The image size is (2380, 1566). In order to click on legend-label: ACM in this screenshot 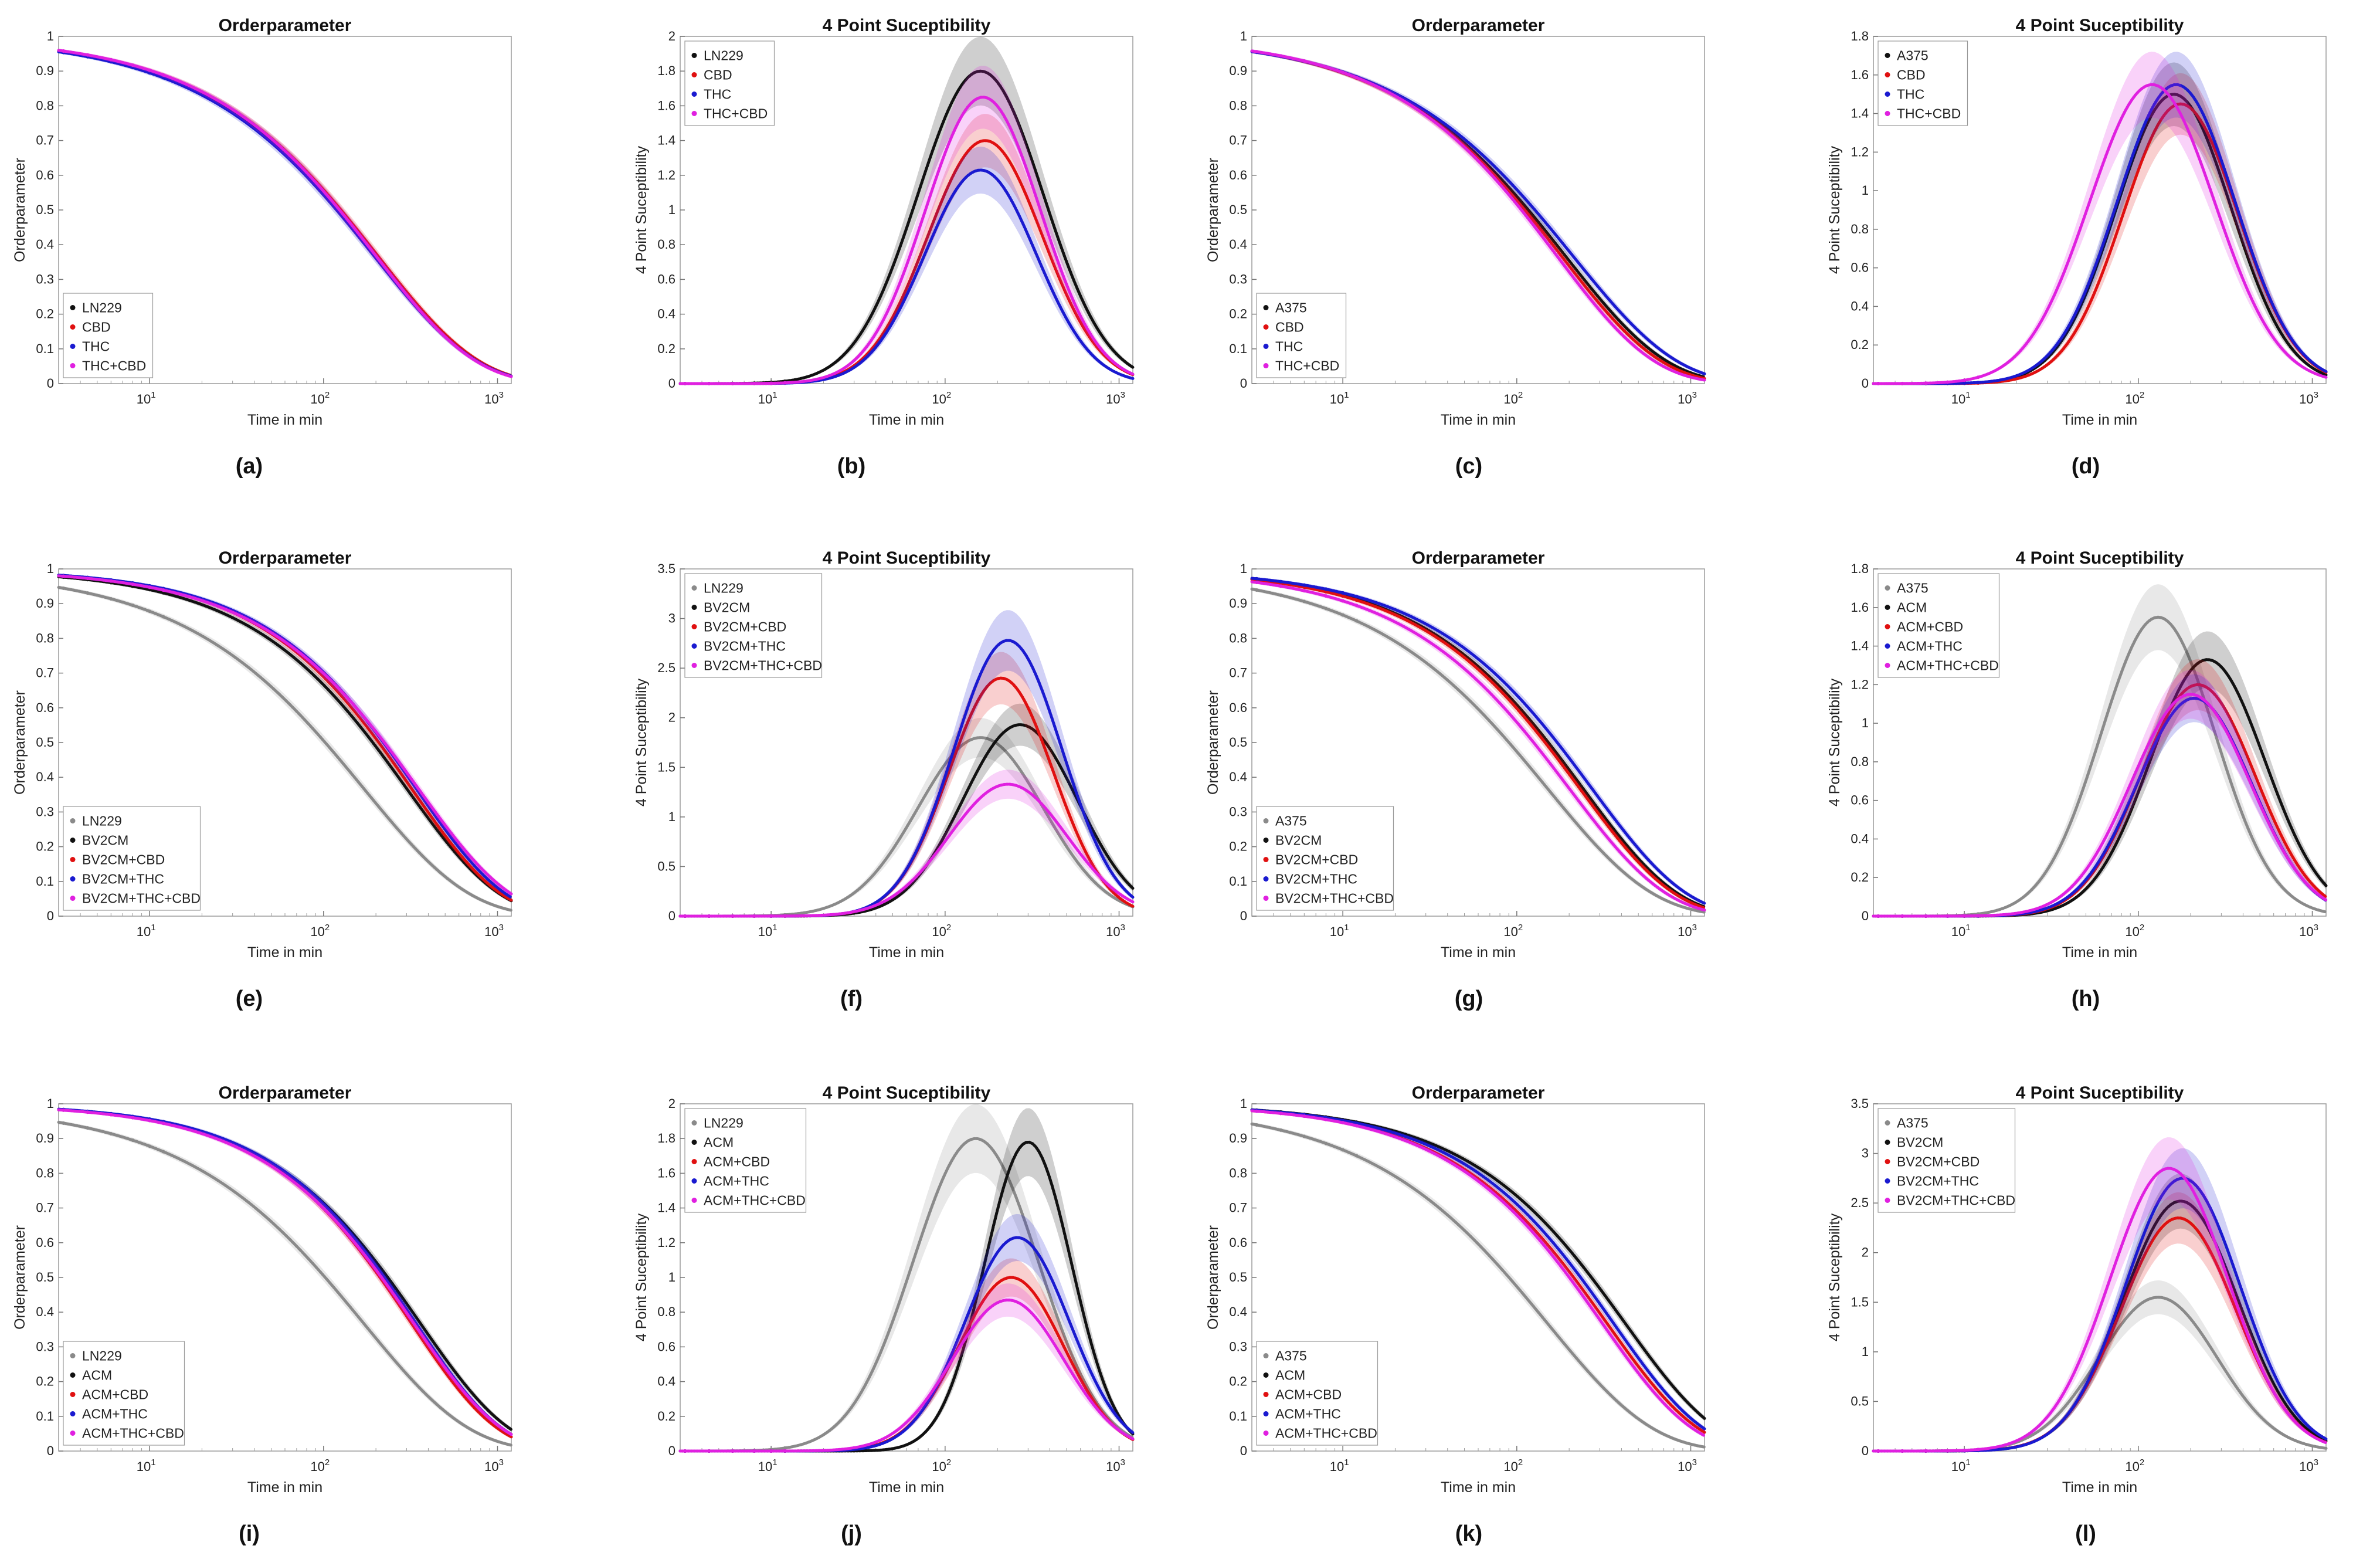, I will do `click(97, 1375)`.